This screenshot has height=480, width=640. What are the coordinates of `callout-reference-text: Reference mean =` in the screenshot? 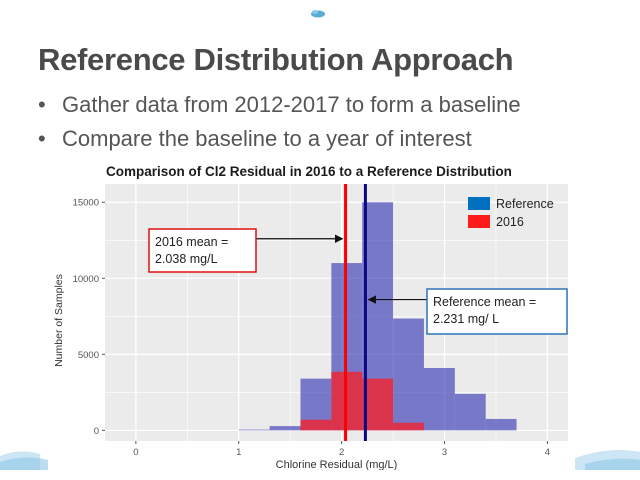 It's located at (484, 302).